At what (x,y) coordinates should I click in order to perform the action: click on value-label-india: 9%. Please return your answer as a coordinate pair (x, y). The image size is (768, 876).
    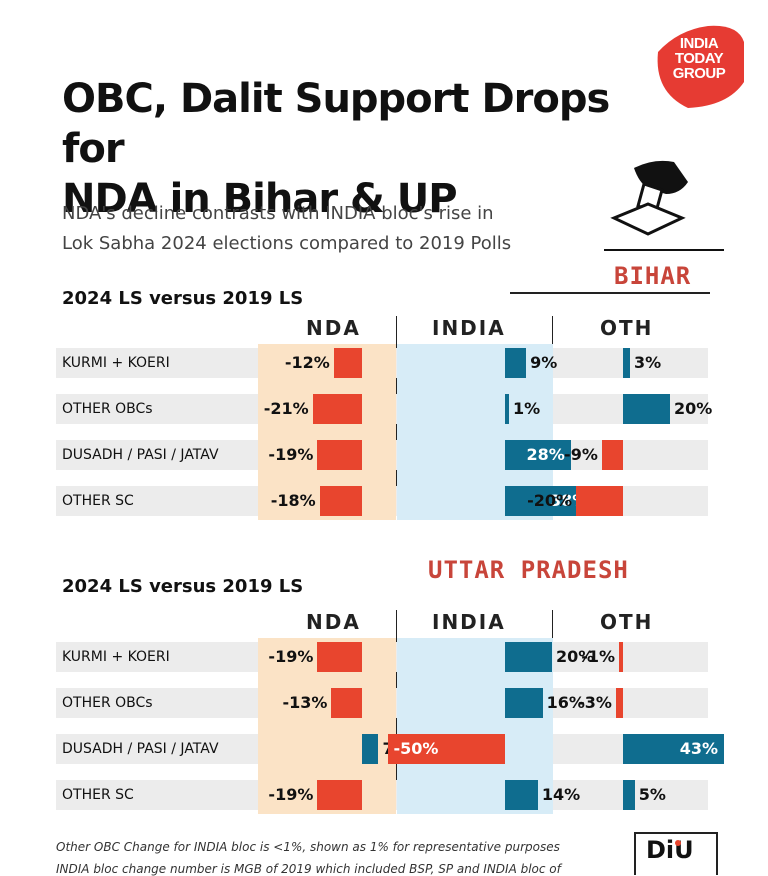
    Looking at the image, I should click on (544, 362).